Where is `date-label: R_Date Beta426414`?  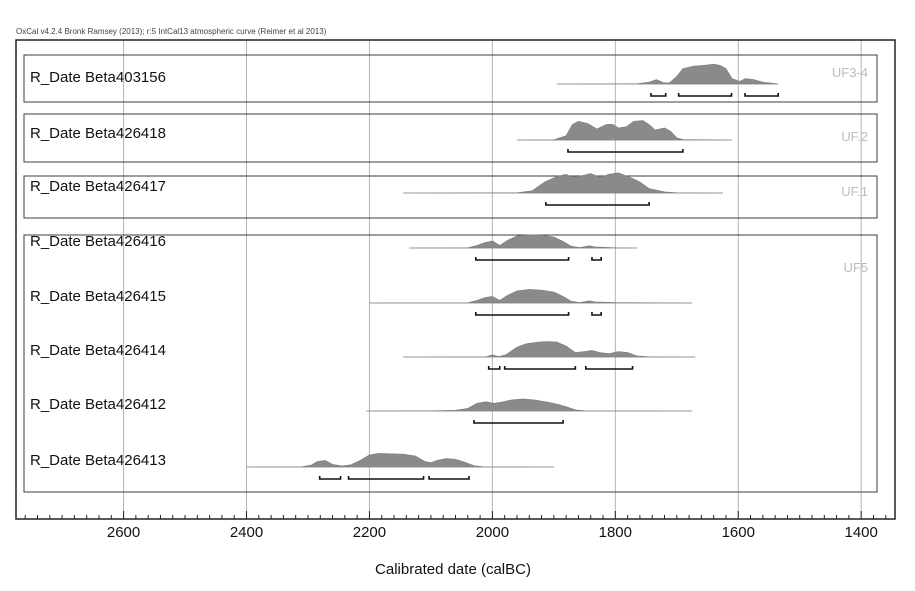
date-label: R_Date Beta426414 is located at coordinates (98, 350).